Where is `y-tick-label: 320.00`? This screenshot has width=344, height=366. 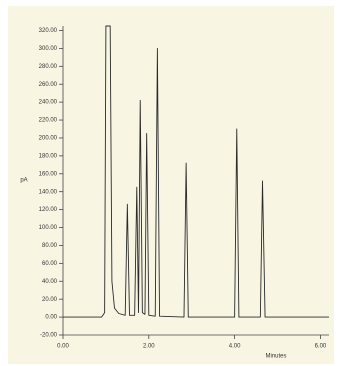 y-tick-label: 320.00 is located at coordinates (48, 31).